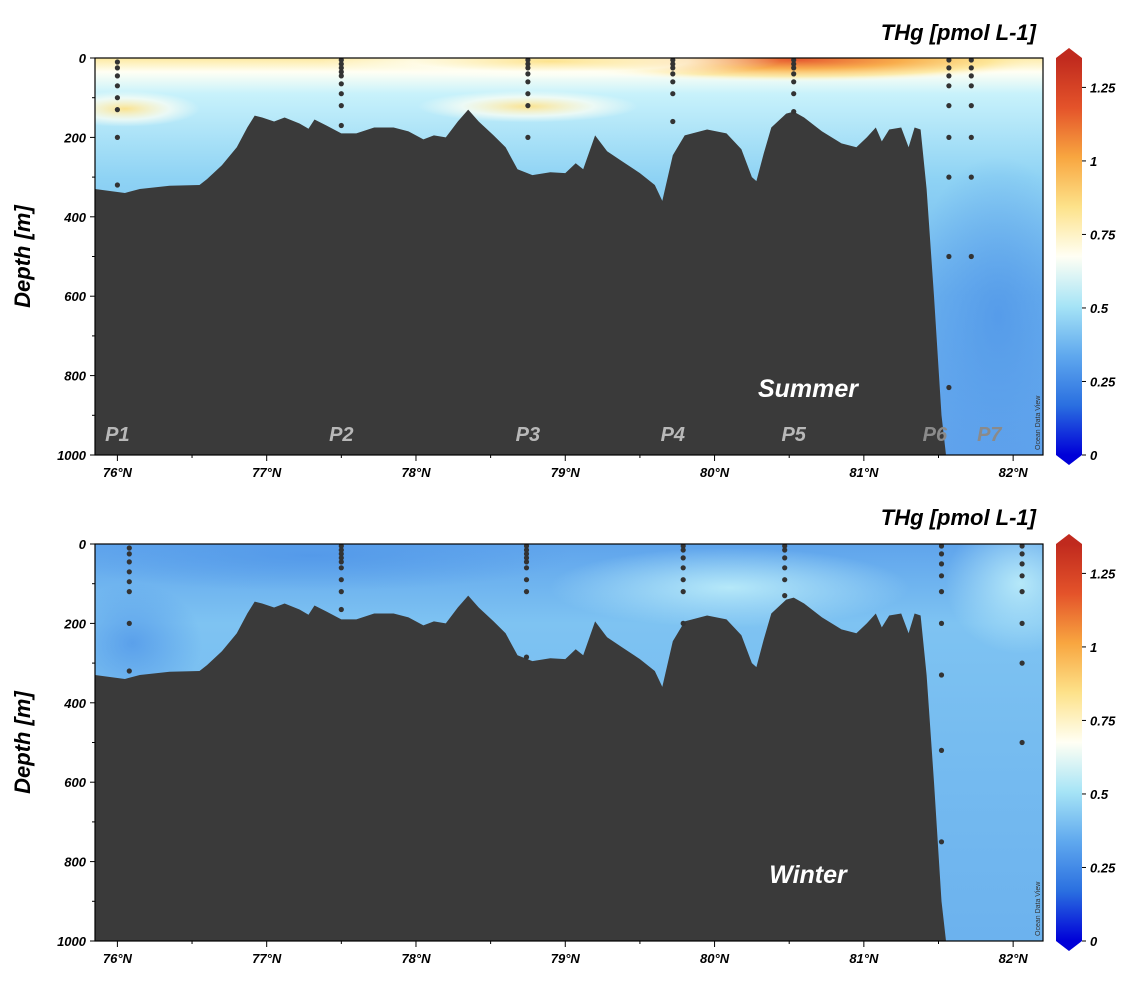  I want to click on station-label-p3: P3, so click(528, 435).